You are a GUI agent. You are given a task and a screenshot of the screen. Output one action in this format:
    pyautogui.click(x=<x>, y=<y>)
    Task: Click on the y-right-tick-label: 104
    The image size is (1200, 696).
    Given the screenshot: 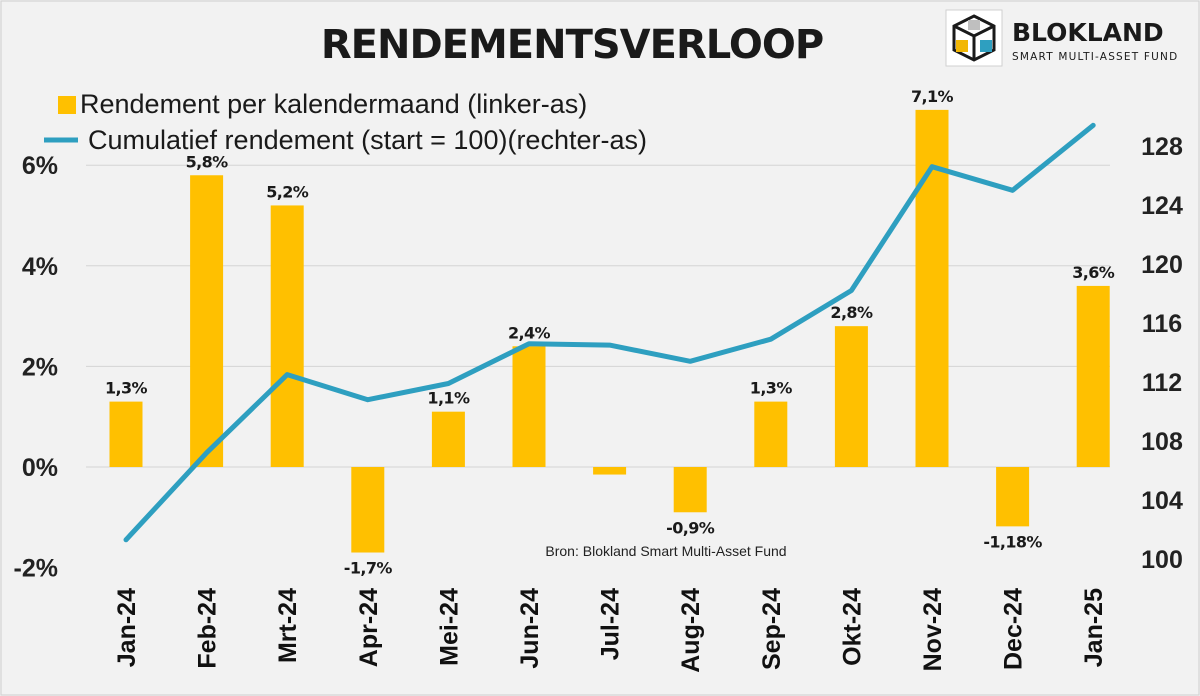 What is the action you would take?
    pyautogui.click(x=1162, y=501)
    